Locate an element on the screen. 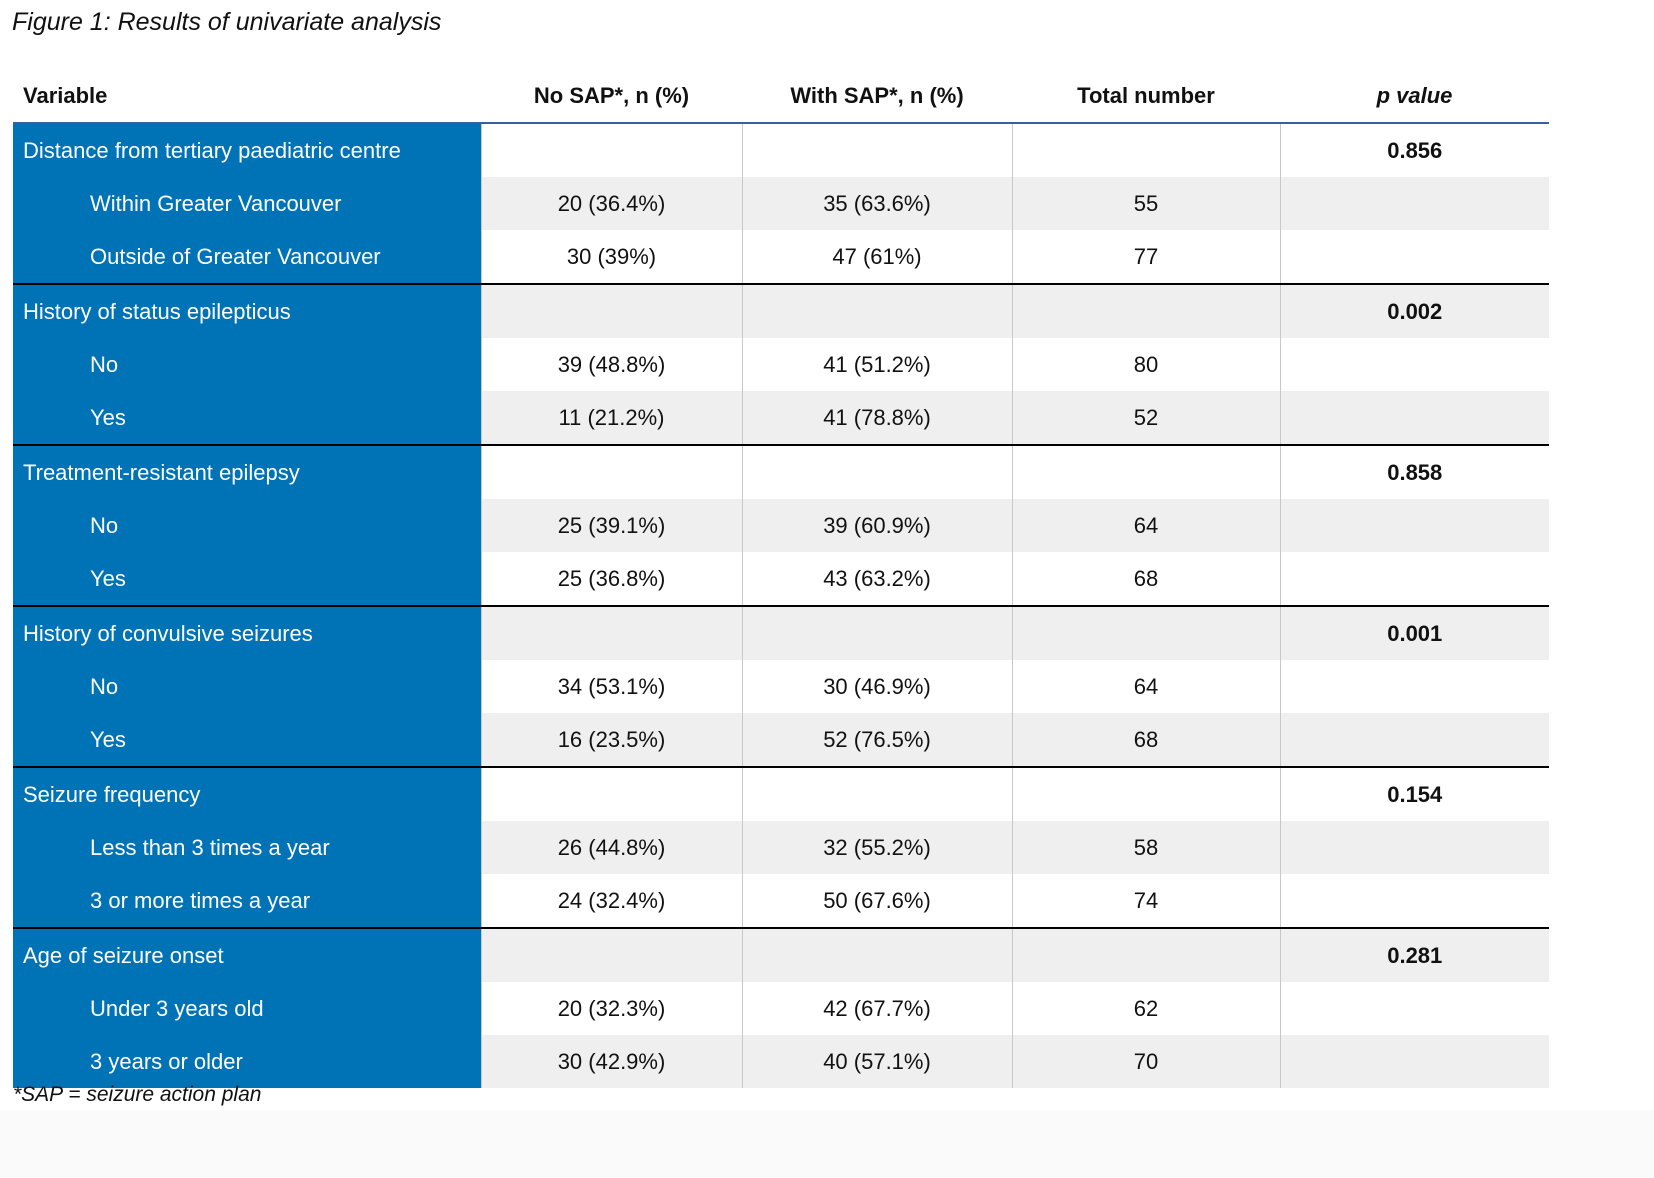 The width and height of the screenshot is (1654, 1178). with-sap-value: 35 (63.6%) is located at coordinates (876, 203).